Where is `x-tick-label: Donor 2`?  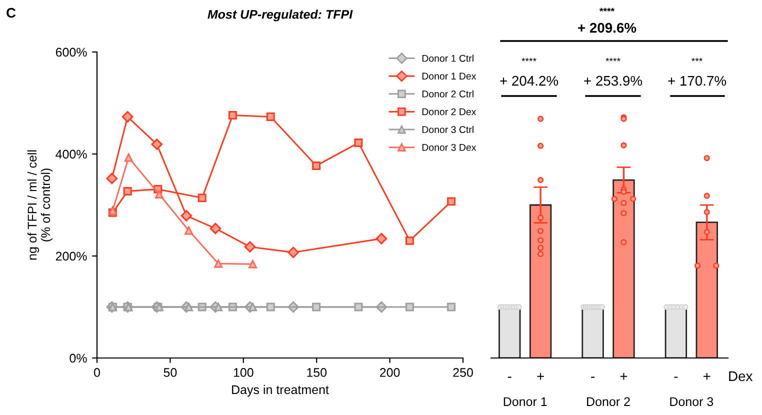 x-tick-label: Donor 2 is located at coordinates (608, 401).